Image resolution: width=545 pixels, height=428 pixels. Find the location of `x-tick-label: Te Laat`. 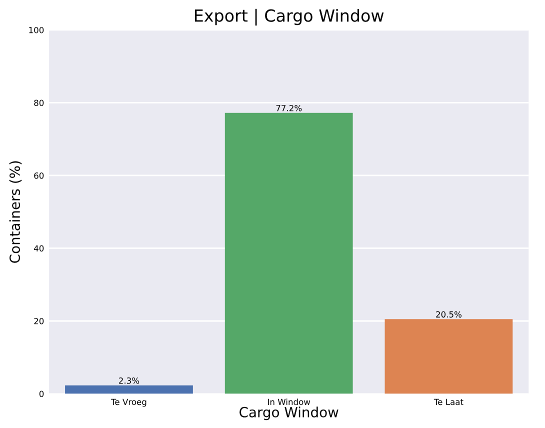

x-tick-label: Te Laat is located at coordinates (449, 402).